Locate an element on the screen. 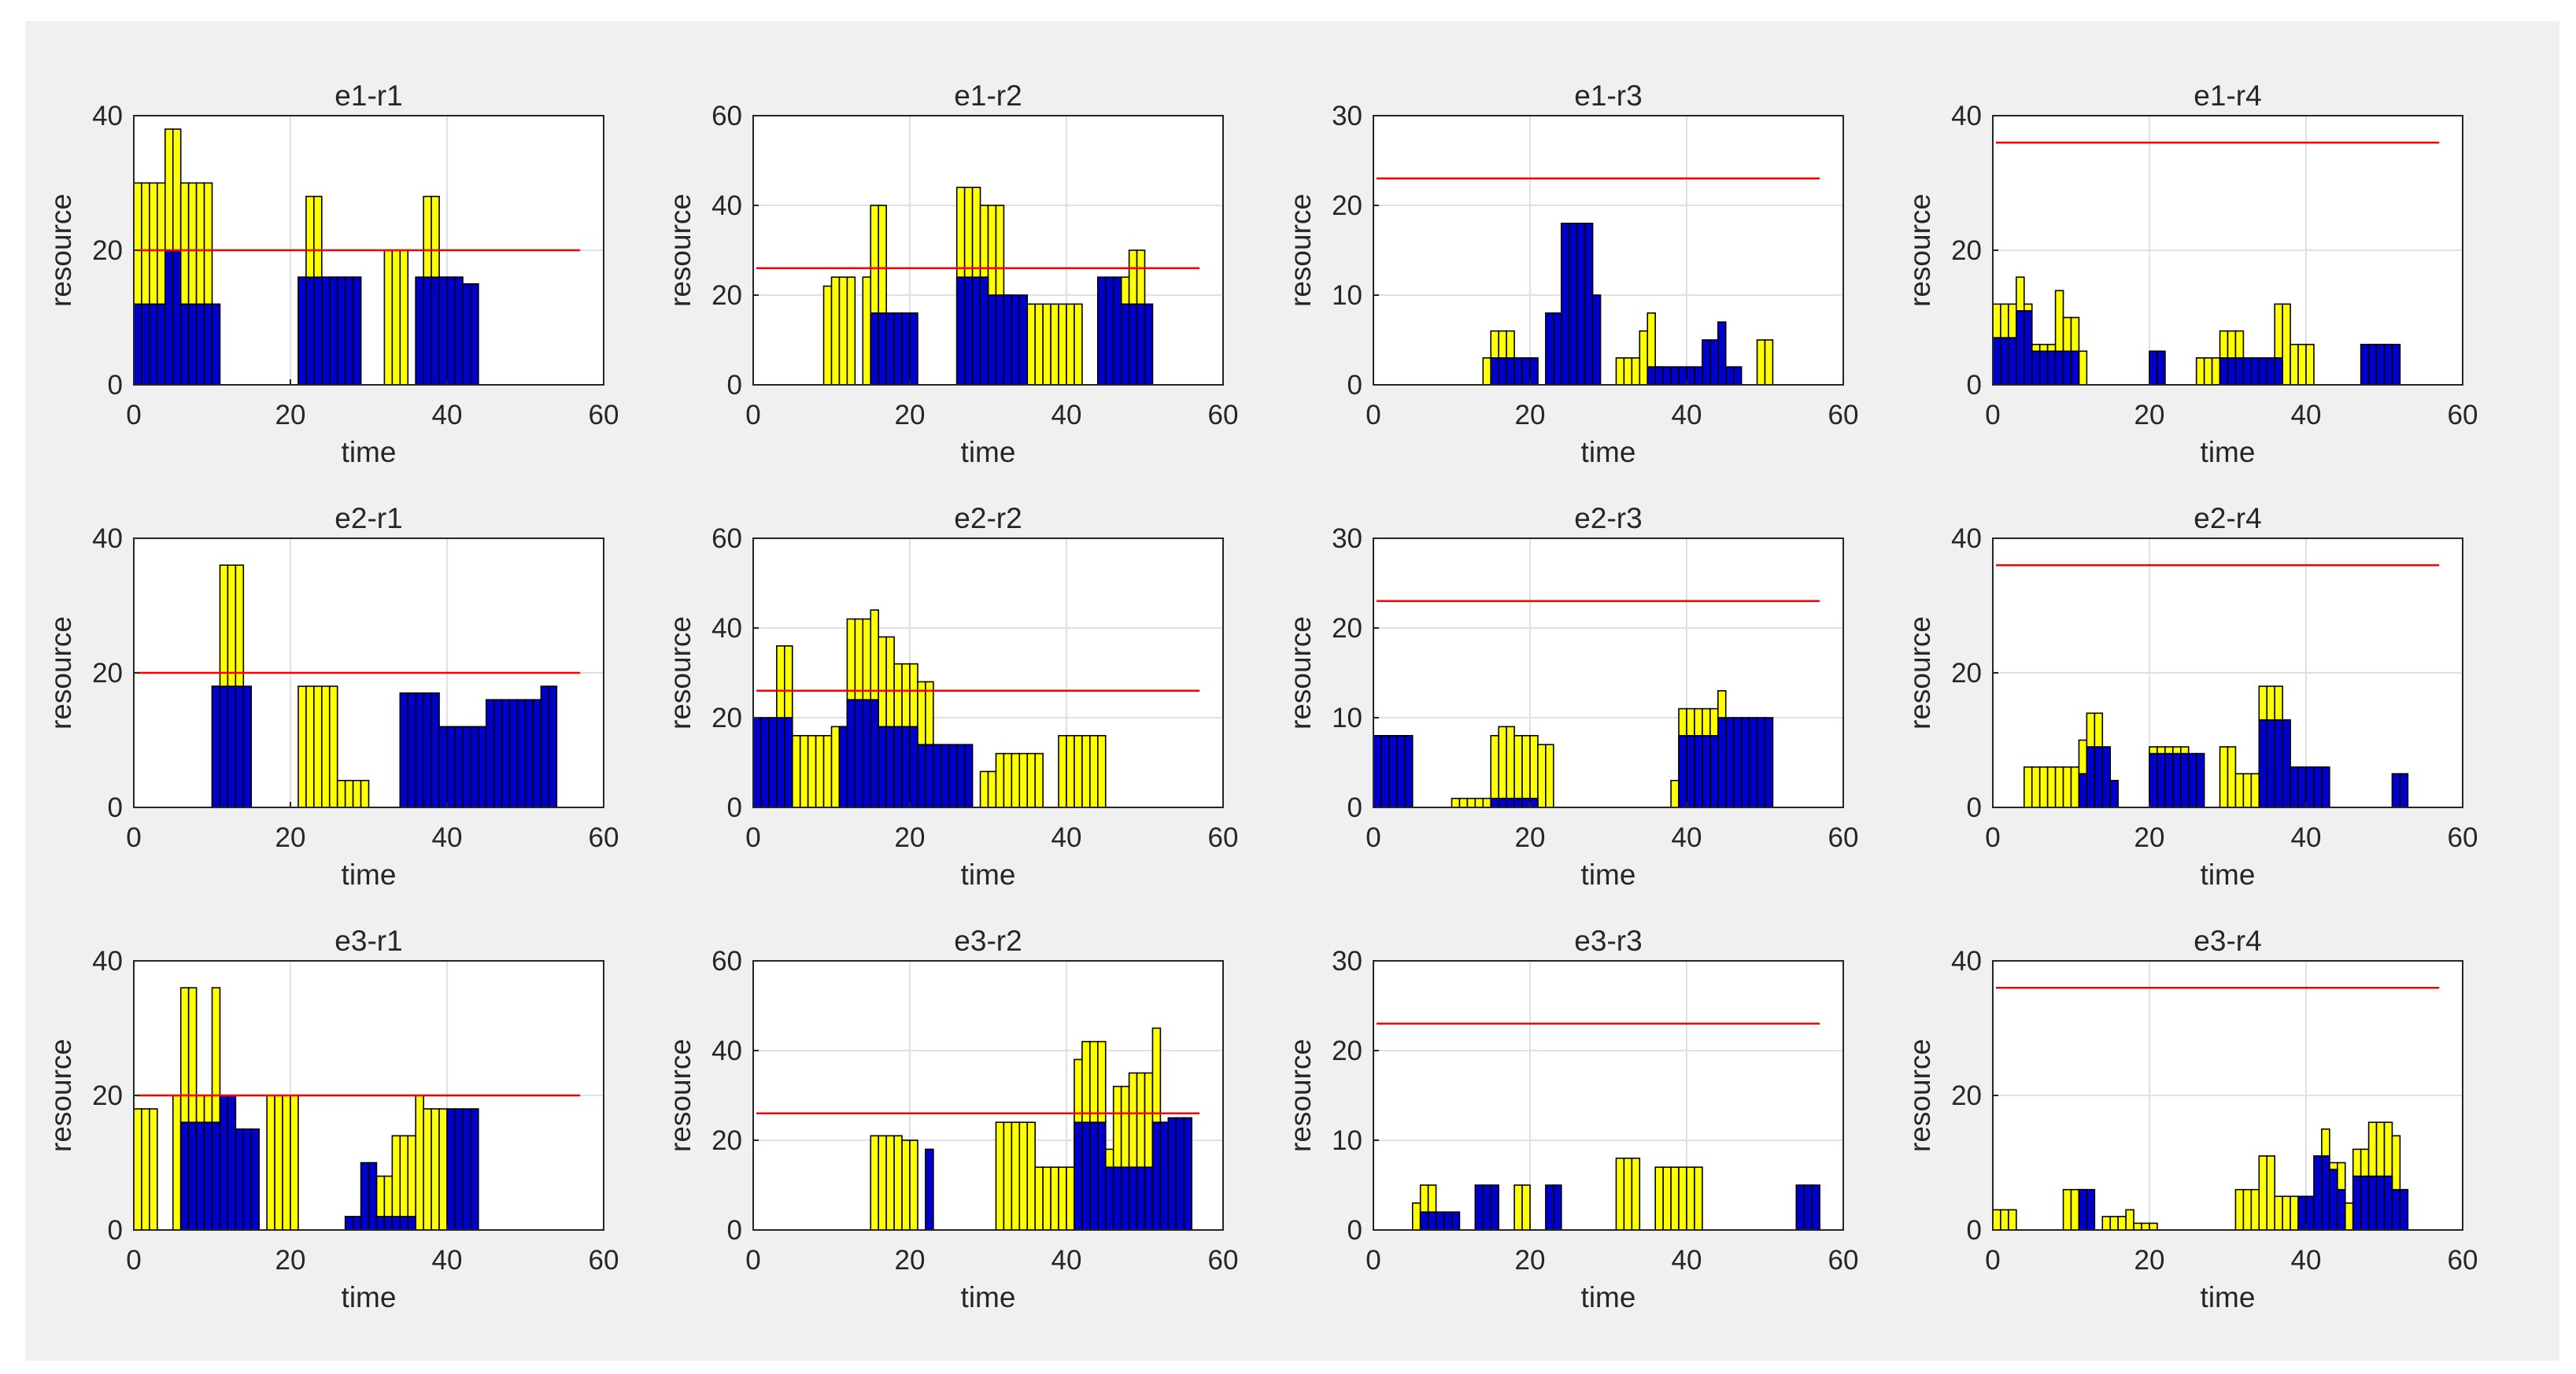 The height and width of the screenshot is (1374, 2576). subplot-e2-r3: 0 20 40 60 0 10 20 30 e2-r3 time resource is located at coordinates (1571, 696).